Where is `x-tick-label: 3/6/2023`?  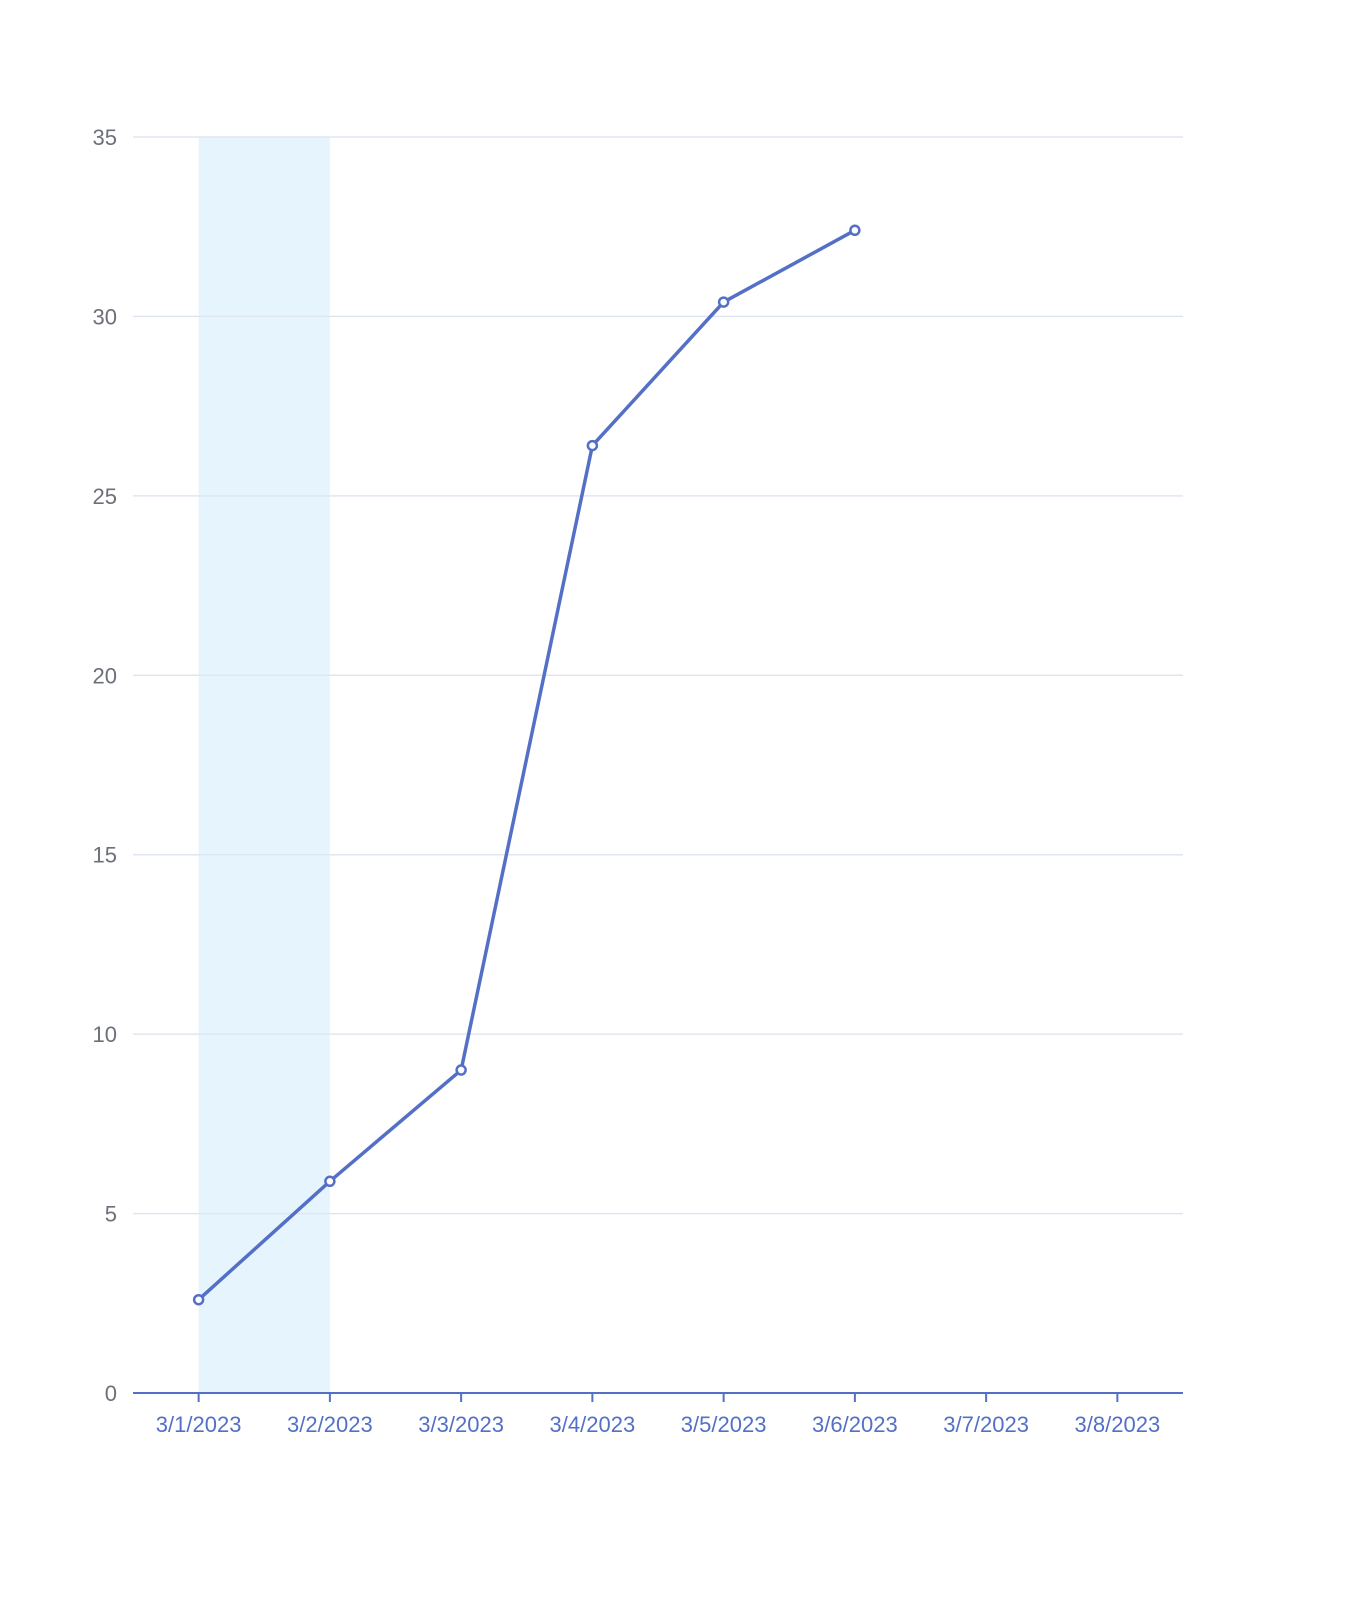
x-tick-label: 3/6/2023 is located at coordinates (855, 1424).